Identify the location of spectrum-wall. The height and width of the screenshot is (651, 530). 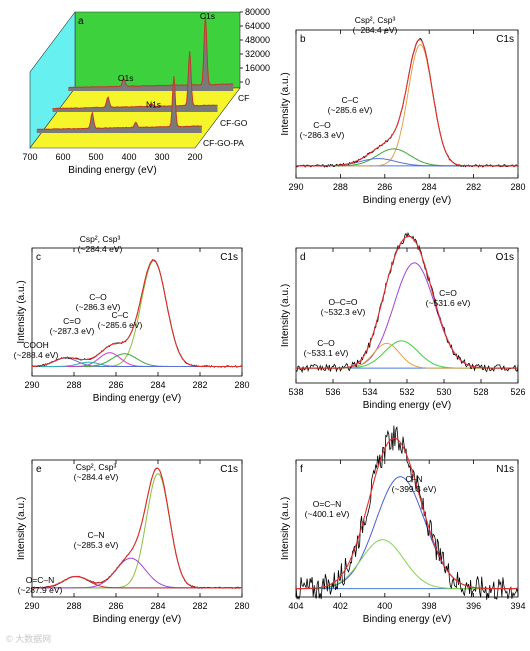
(119, 104).